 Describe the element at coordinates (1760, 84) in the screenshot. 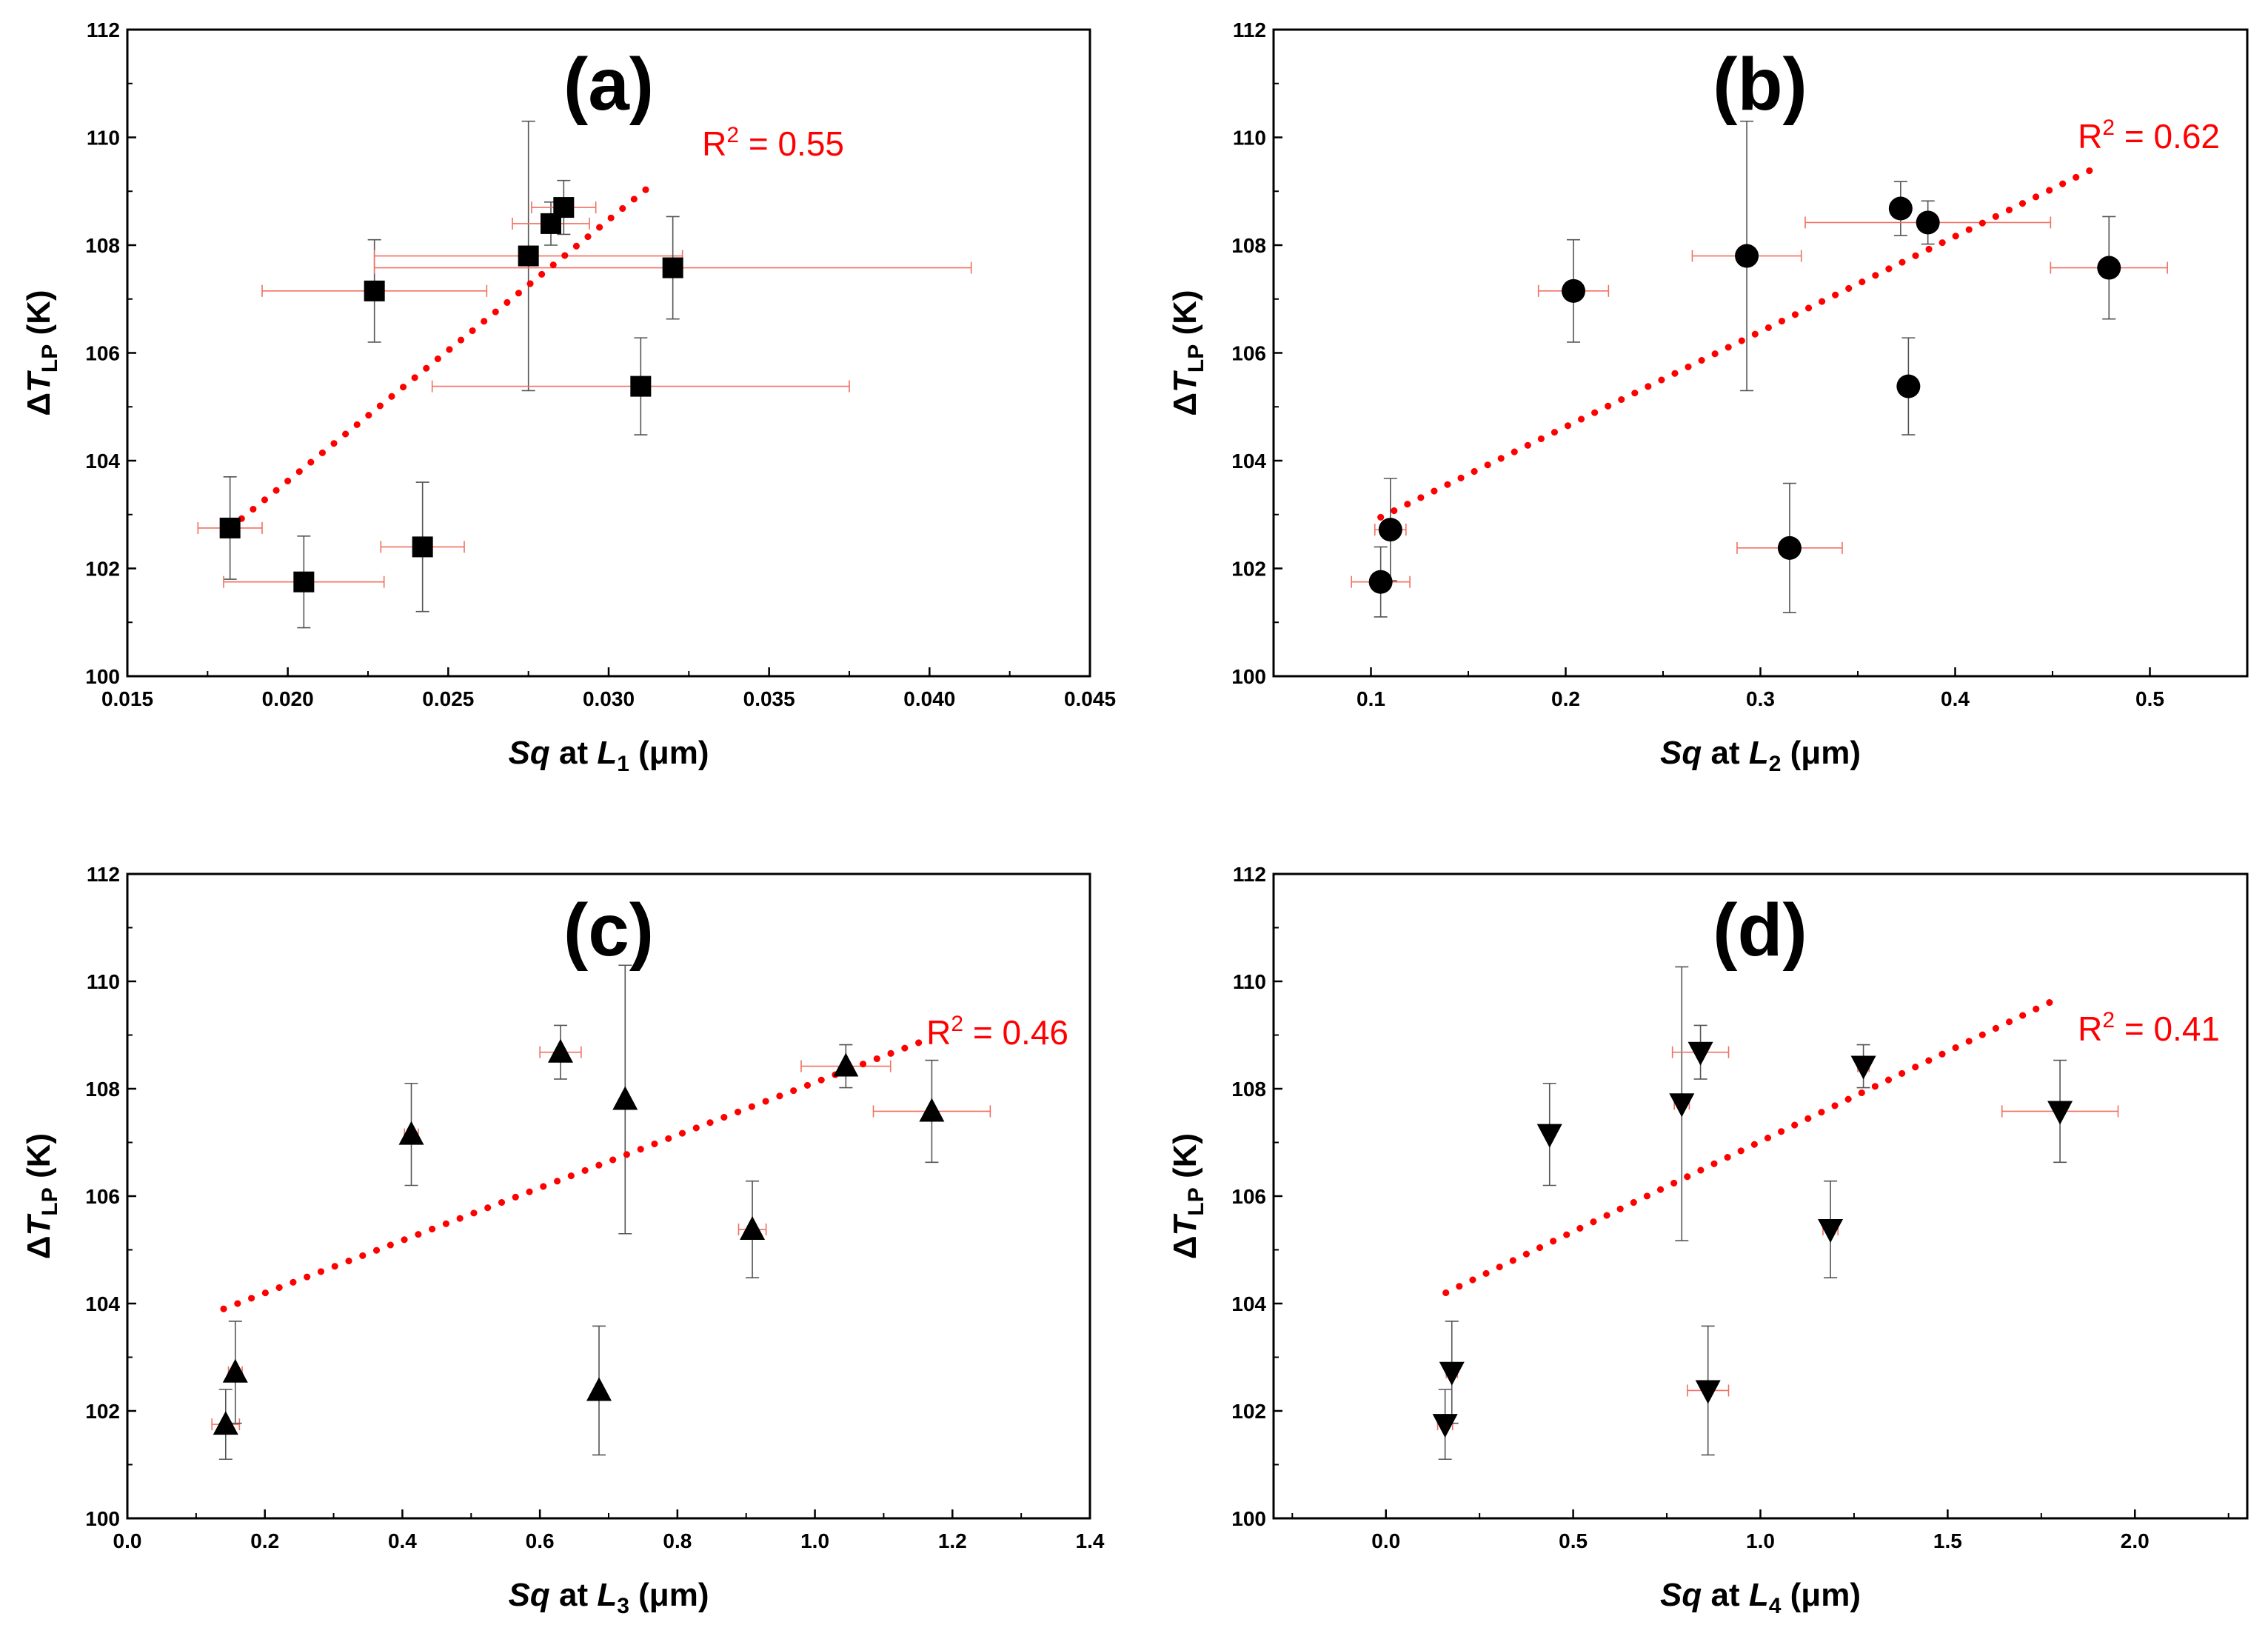

I see `panel-label: (b)` at that location.